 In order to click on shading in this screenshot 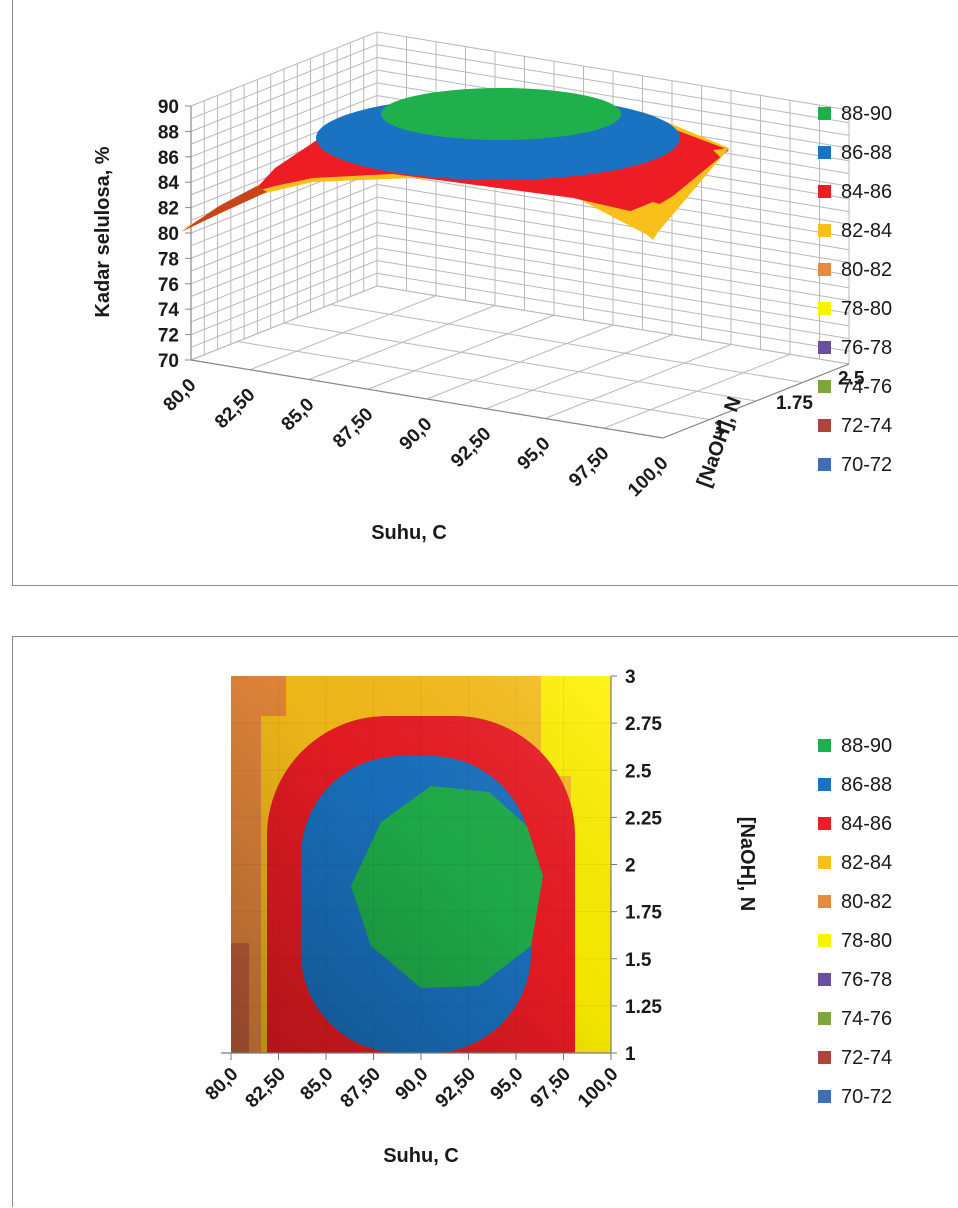, I will do `click(421, 864)`.